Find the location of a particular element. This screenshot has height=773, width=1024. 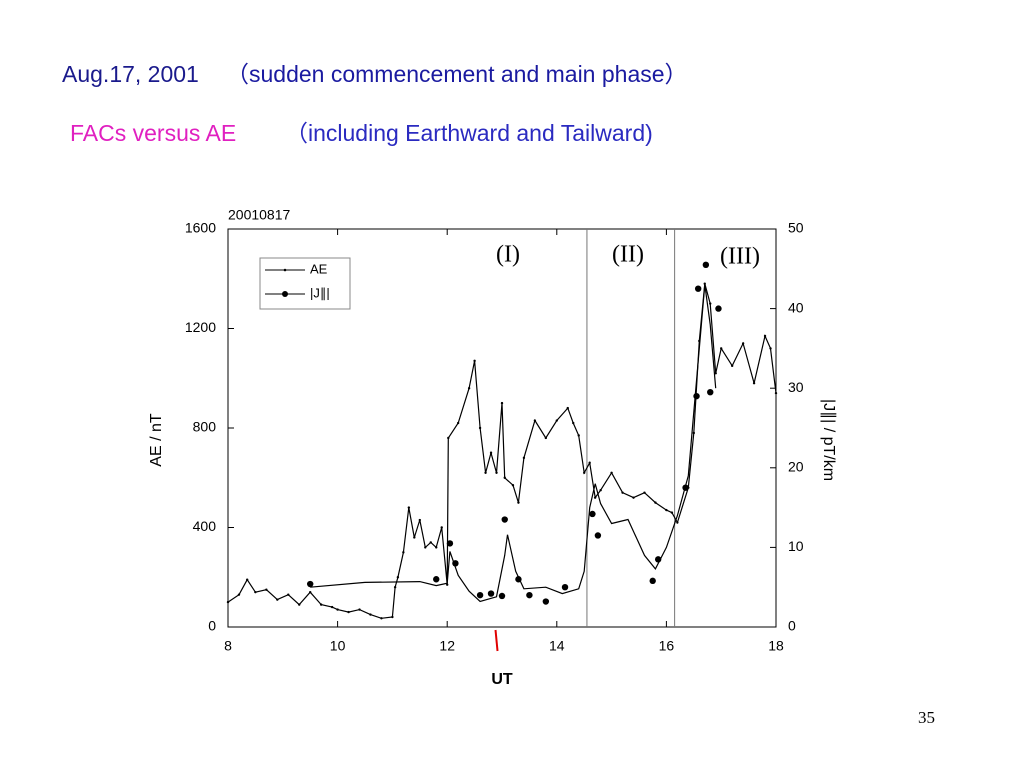

x-tick-label: 14 is located at coordinates (557, 646).